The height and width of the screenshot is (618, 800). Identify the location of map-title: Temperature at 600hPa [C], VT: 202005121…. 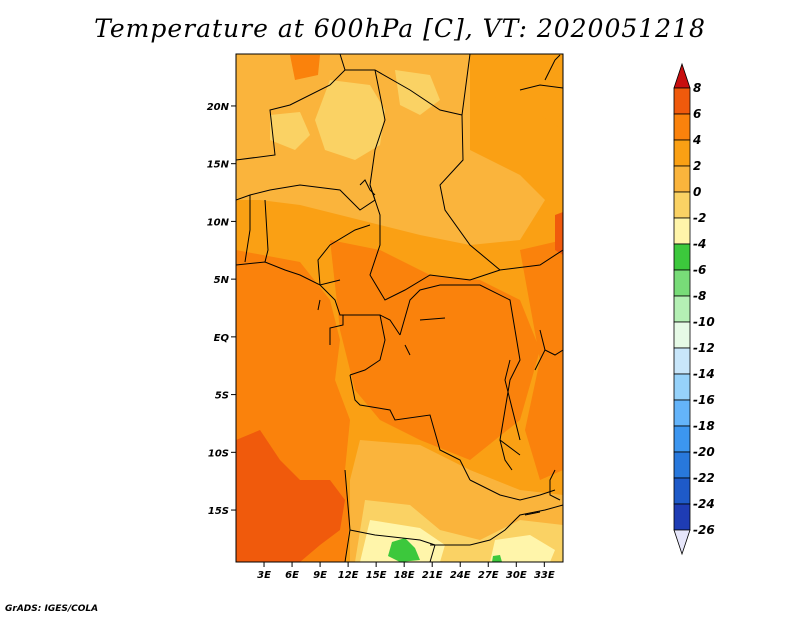
(400, 28).